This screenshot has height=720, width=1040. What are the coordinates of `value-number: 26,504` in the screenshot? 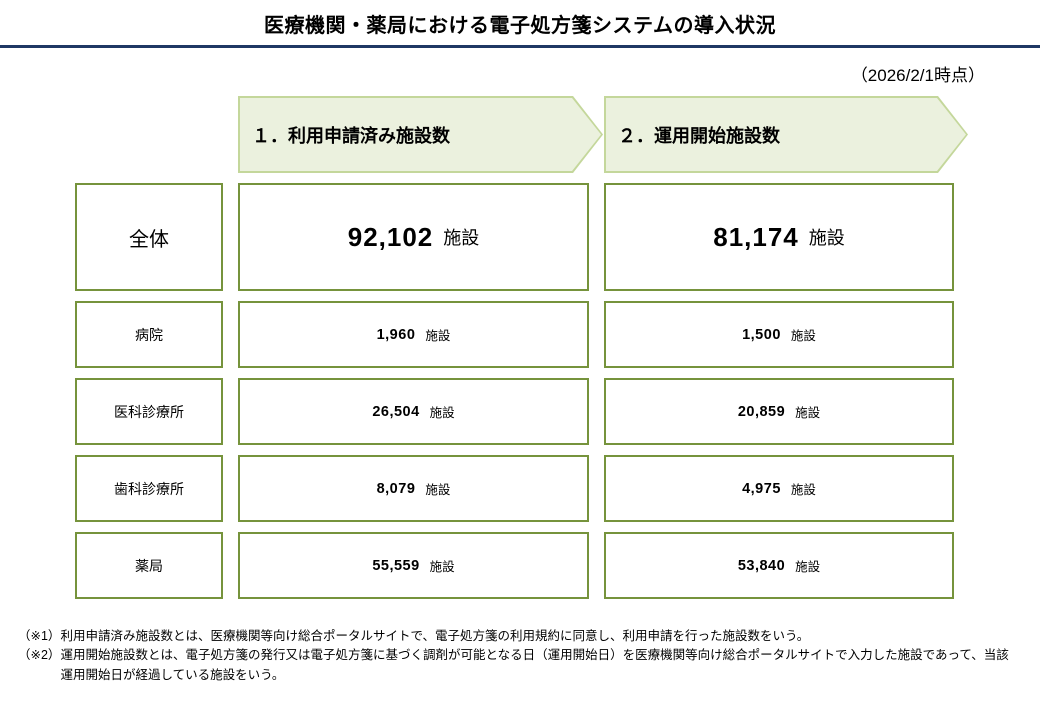 It's located at (396, 411).